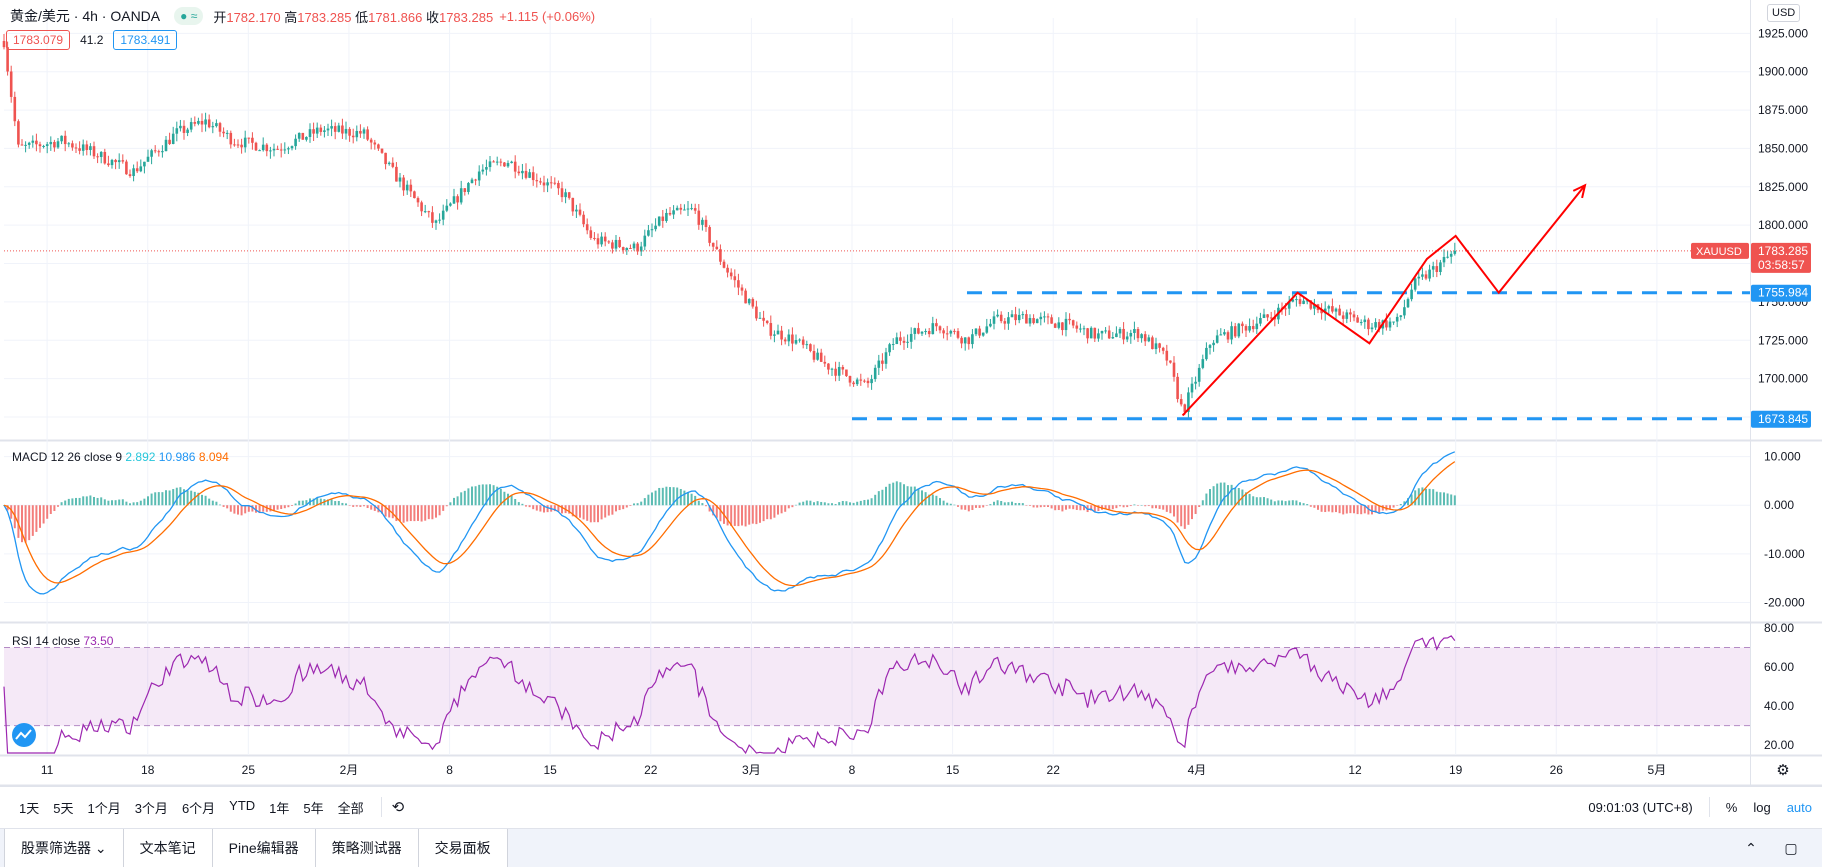 Image resolution: width=1822 pixels, height=867 pixels. Describe the element at coordinates (29, 808) in the screenshot. I see `range-button-0: 1天` at that location.